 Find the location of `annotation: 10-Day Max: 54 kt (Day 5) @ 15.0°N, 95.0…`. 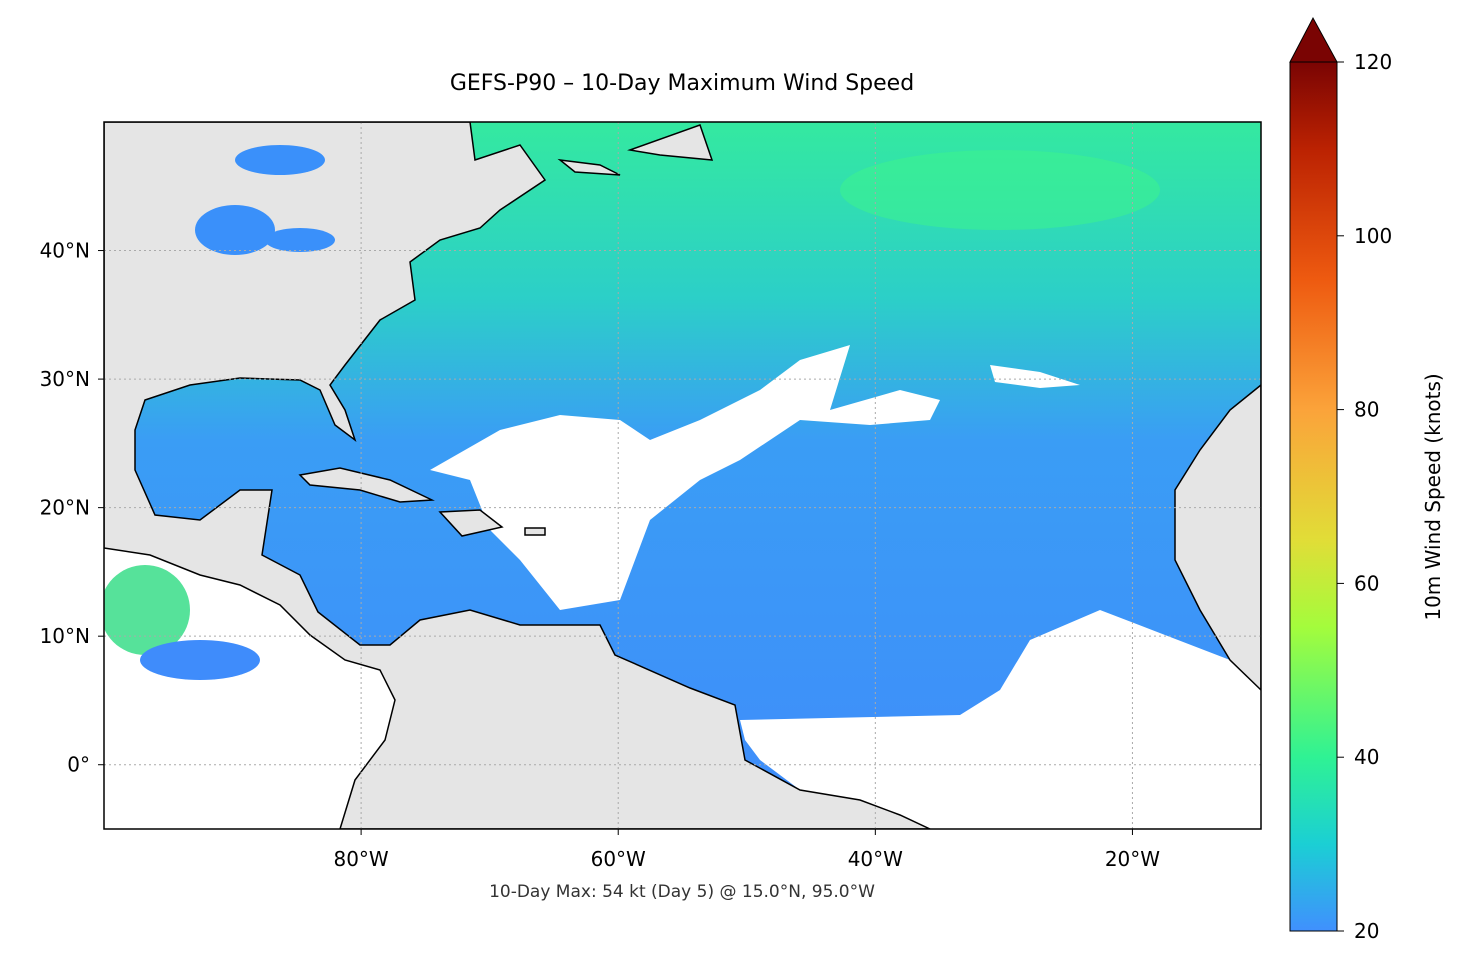

annotation: 10-Day Max: 54 kt (Day 5) @ 15.0°N, 95.0… is located at coordinates (682, 892).